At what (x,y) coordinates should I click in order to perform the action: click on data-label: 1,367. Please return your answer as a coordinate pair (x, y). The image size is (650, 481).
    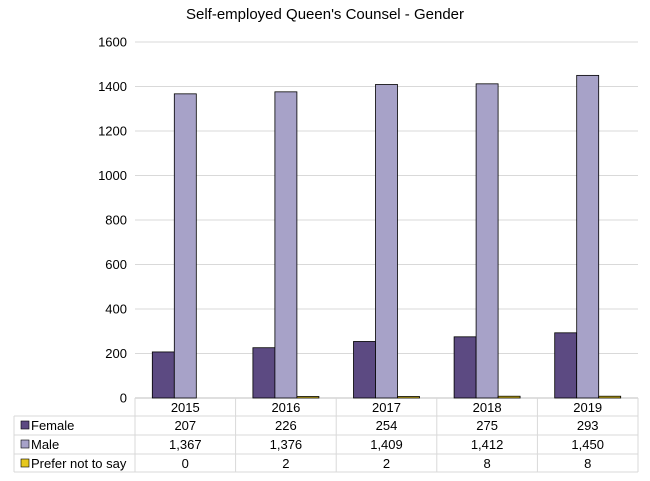
    Looking at the image, I should click on (185, 444).